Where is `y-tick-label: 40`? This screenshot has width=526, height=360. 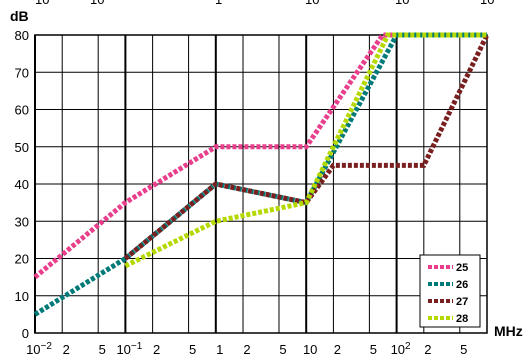
y-tick-label: 40 is located at coordinates (22, 184).